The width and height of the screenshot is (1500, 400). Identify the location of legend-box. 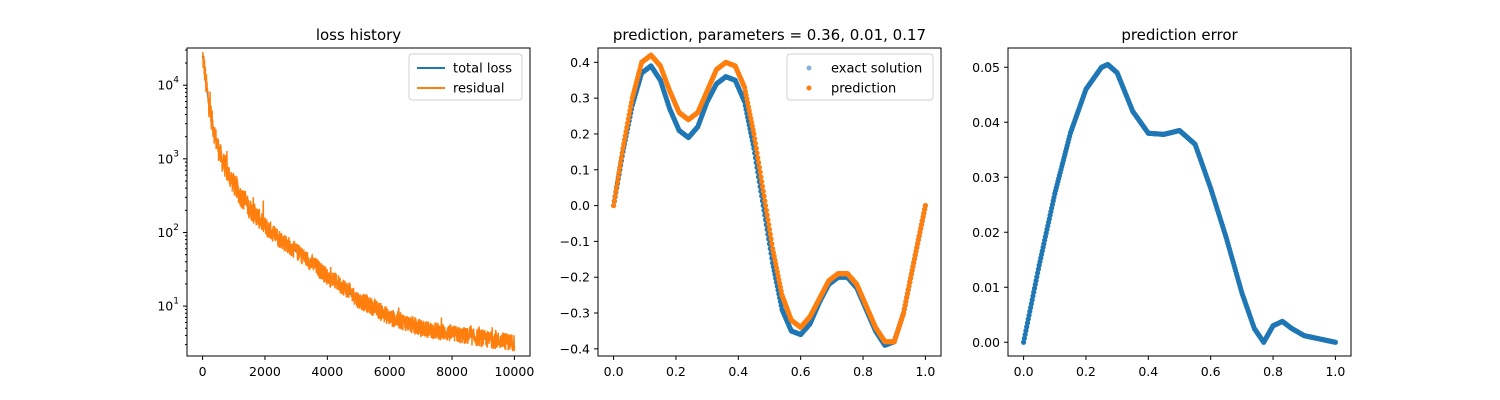
(860, 77).